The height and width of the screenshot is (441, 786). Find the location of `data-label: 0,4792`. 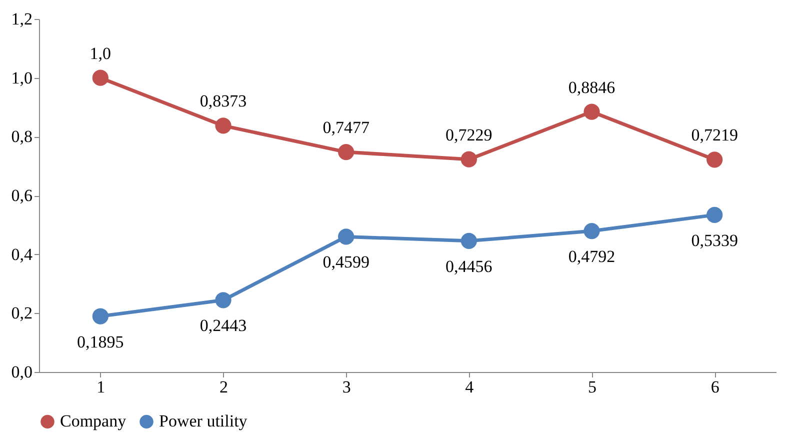

data-label: 0,4792 is located at coordinates (592, 256).